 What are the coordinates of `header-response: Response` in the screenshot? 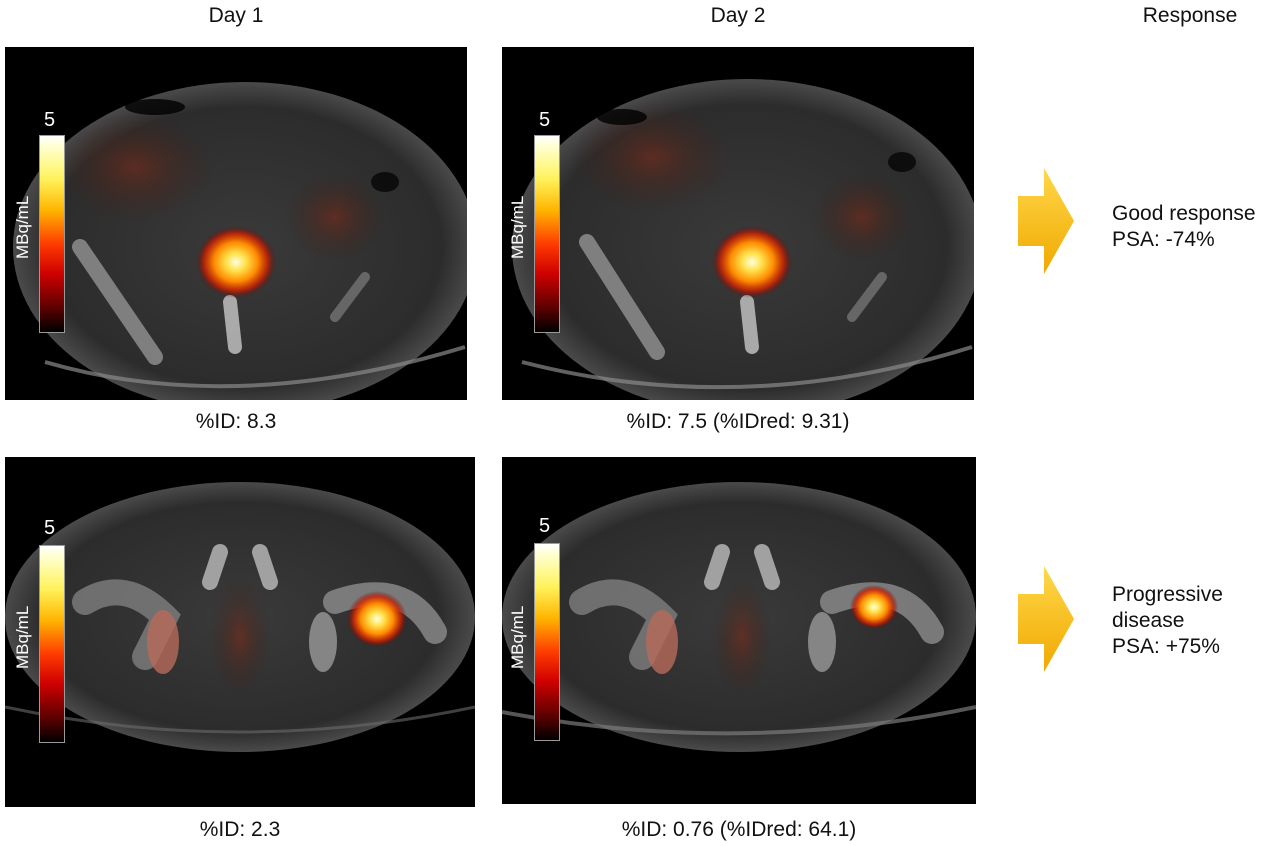 It's located at (1190, 15).